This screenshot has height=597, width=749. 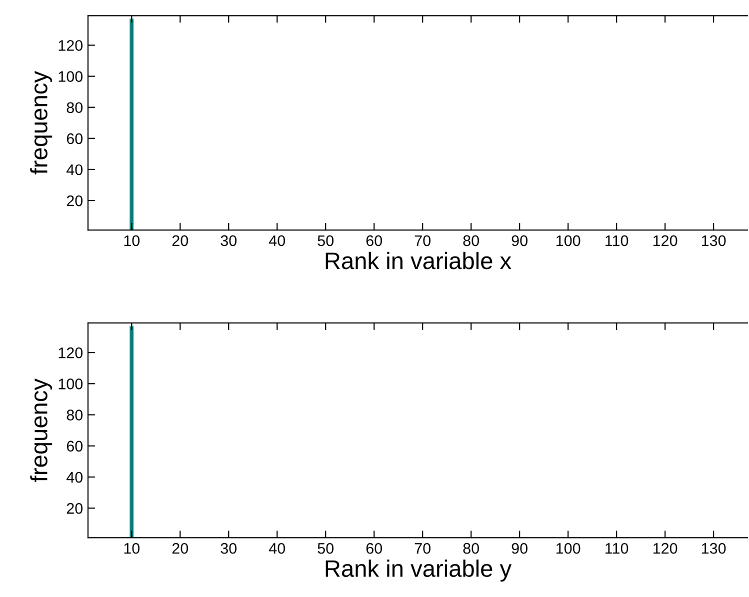 I want to click on x-axis-title: Rank in variable x, so click(x=419, y=261).